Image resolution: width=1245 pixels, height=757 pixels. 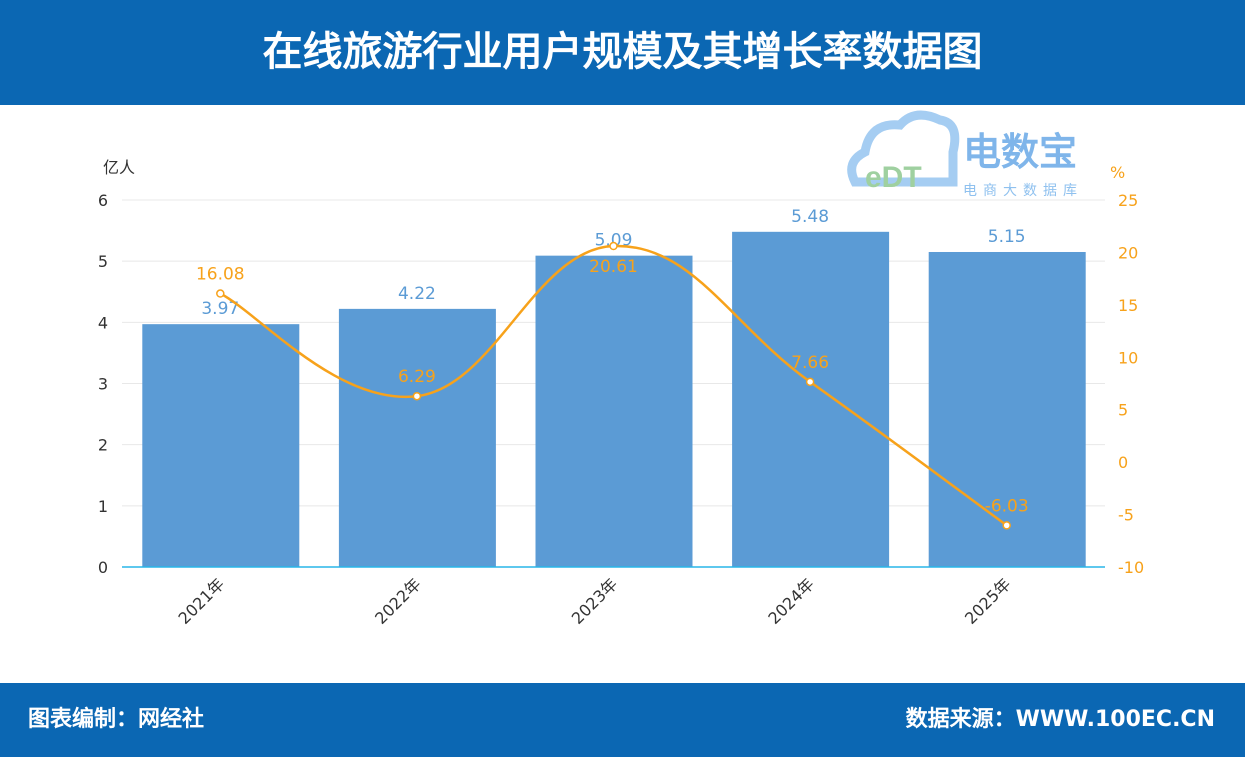 I want to click on y-right-tick: -5, so click(x=1126, y=515).